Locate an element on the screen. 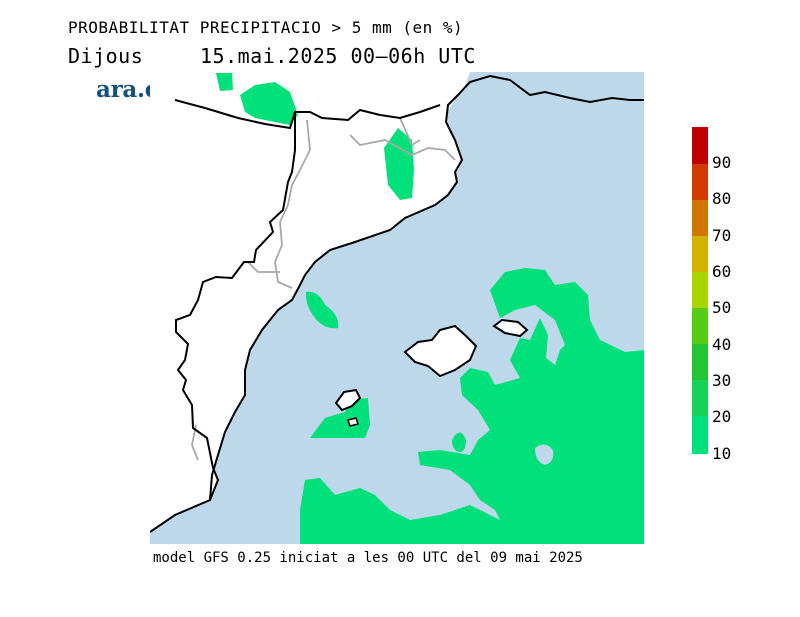 The width and height of the screenshot is (800, 617). legend-label-30: 30 is located at coordinates (722, 380).